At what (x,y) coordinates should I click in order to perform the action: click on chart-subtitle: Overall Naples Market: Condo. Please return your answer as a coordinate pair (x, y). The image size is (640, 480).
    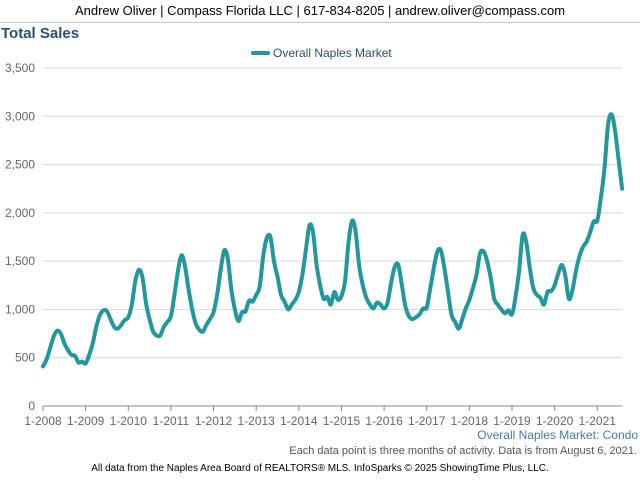
    Looking at the image, I should click on (557, 435).